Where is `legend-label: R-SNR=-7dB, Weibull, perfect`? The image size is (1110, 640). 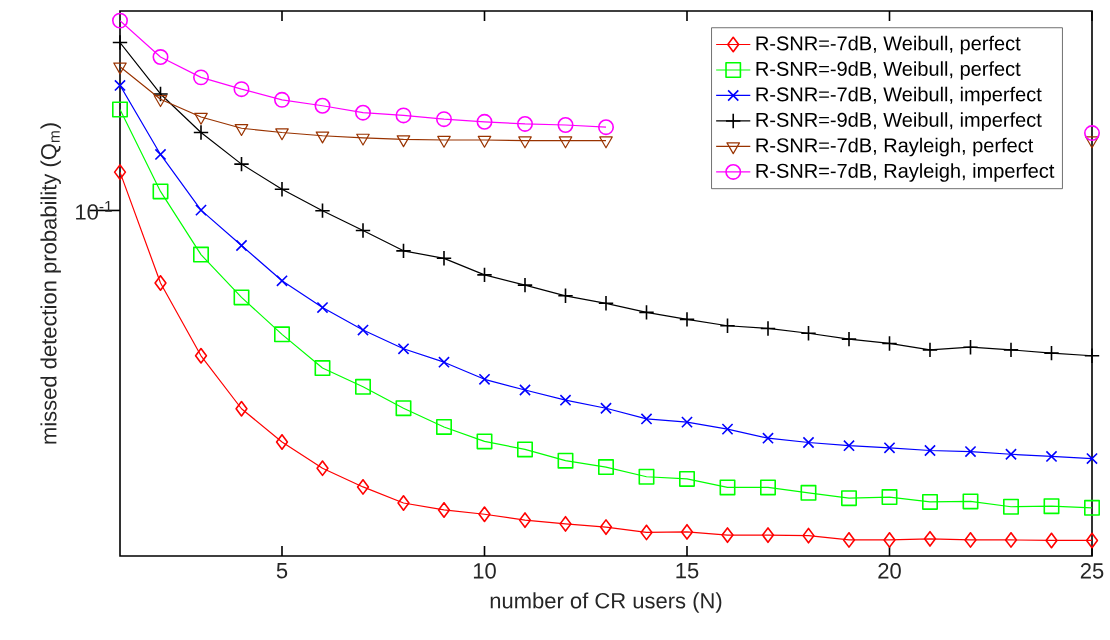 legend-label: R-SNR=-7dB, Weibull, perfect is located at coordinates (888, 45).